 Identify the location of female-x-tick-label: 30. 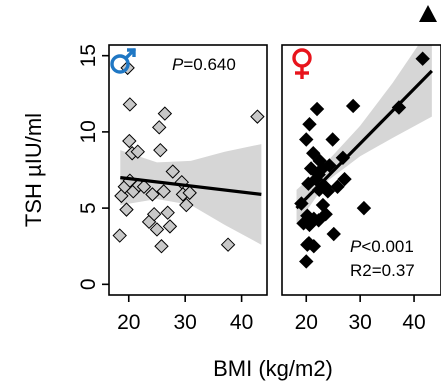
(359, 322).